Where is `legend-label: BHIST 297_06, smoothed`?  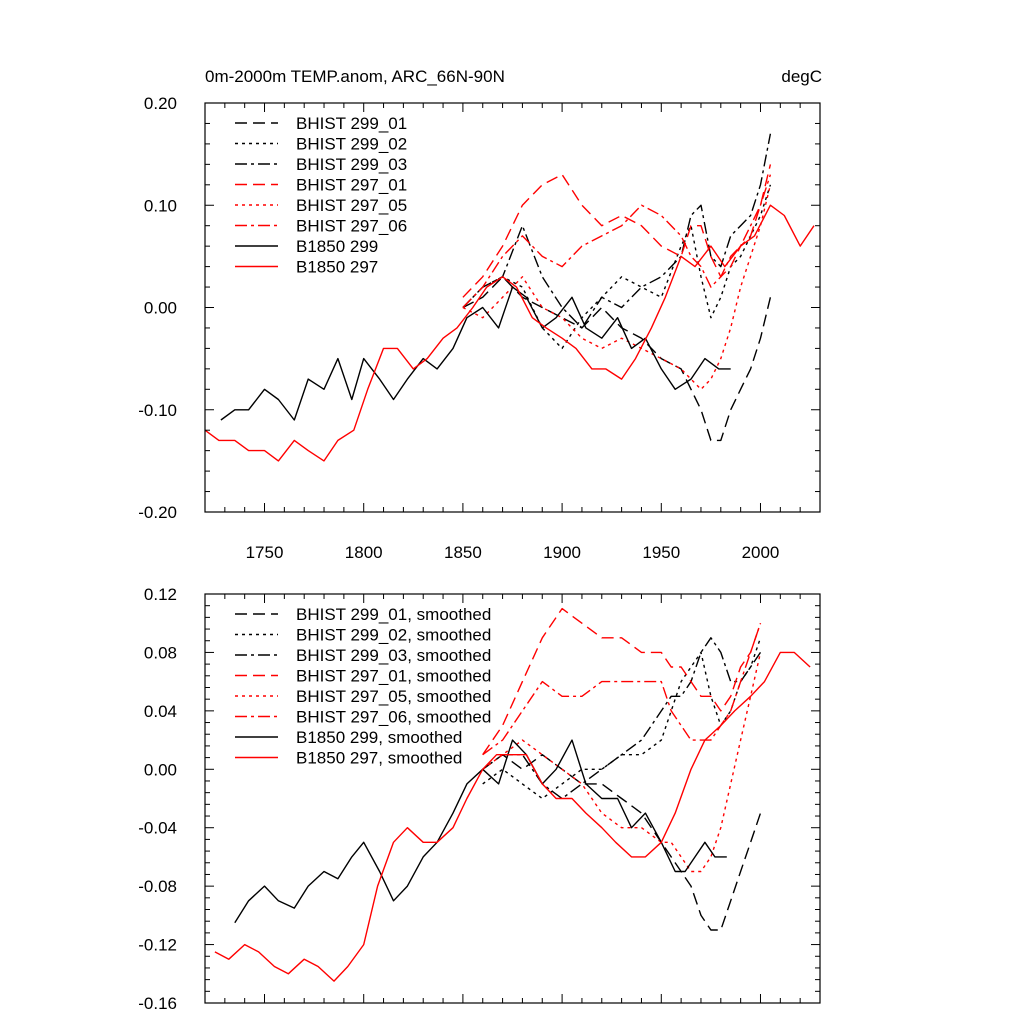
legend-label: BHIST 297_06, smoothed is located at coordinates (393, 717).